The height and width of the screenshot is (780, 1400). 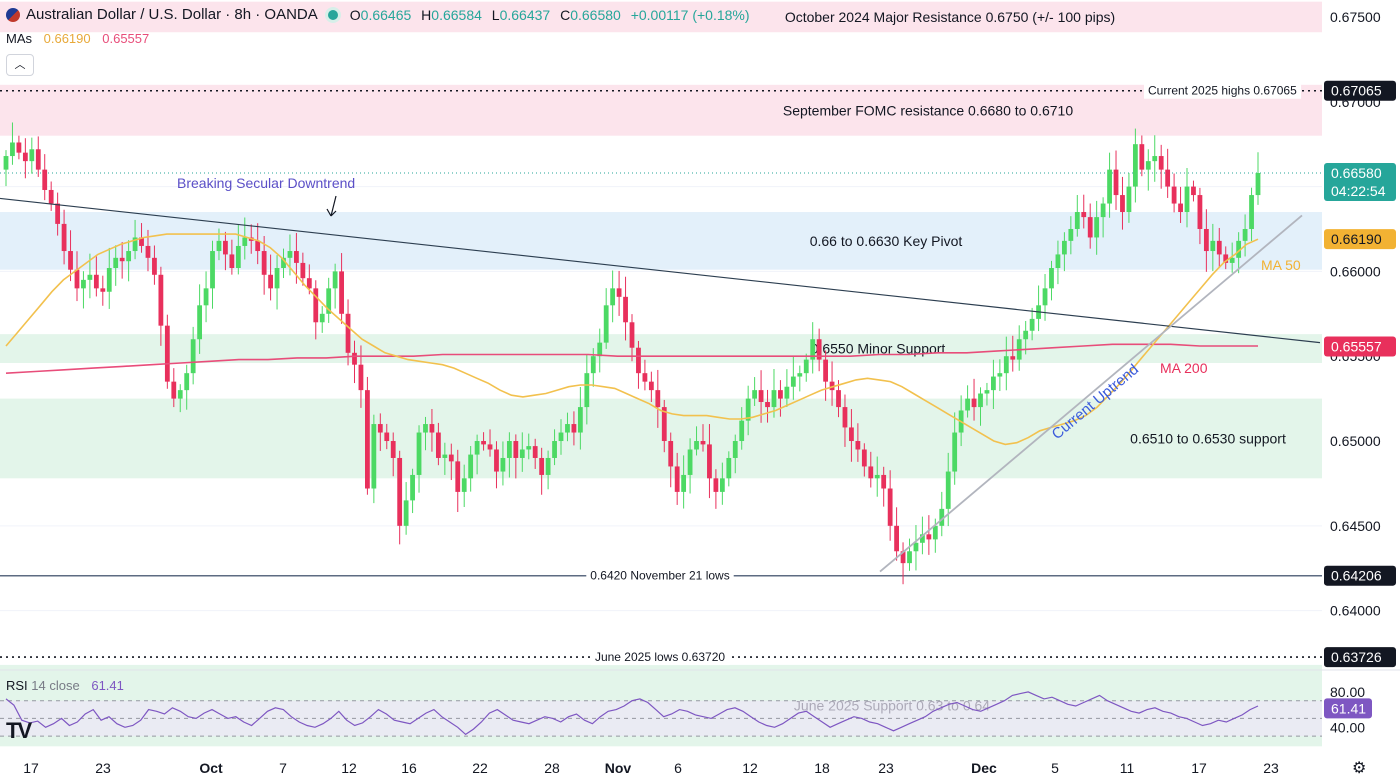 I want to click on collapse-legend-button: ︿, so click(x=20, y=65).